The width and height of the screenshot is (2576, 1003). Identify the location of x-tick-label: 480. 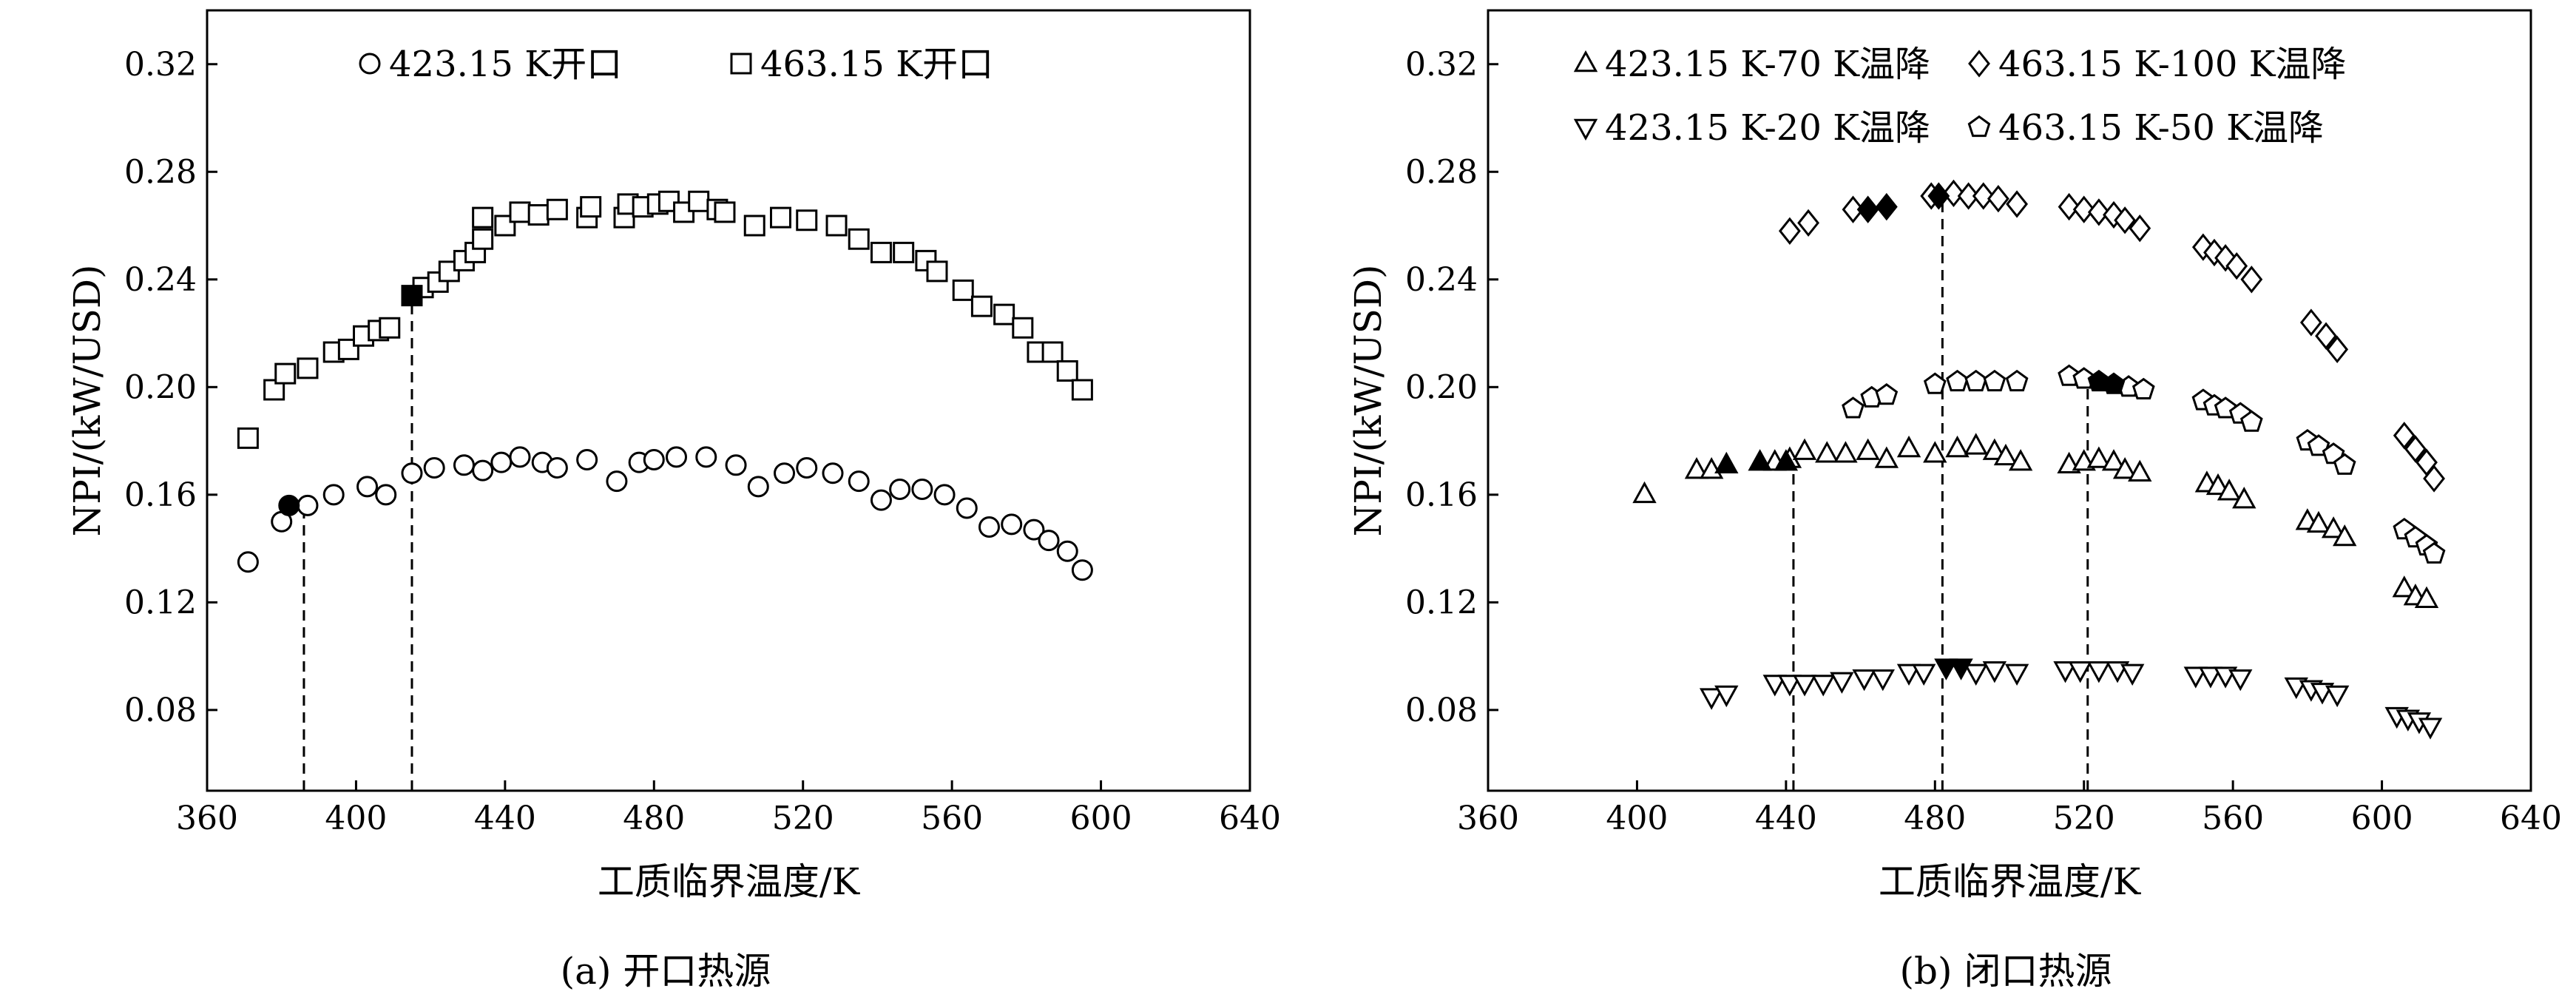
(654, 818).